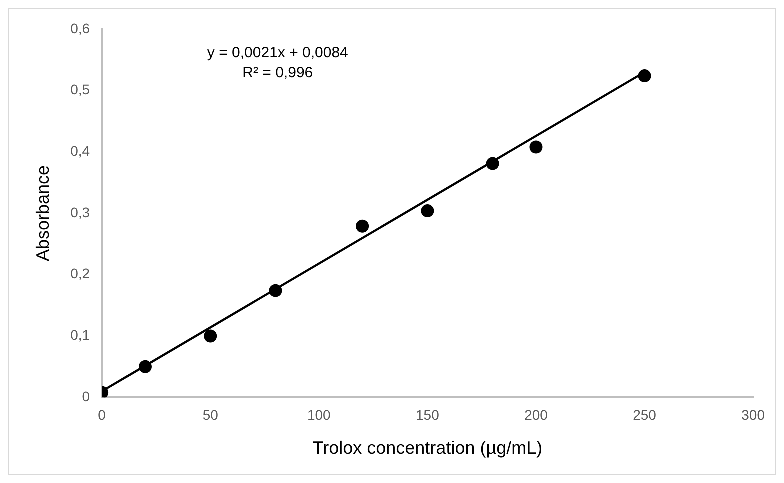  What do you see at coordinates (278, 73) in the screenshot?
I see `annotation: R² = 0,996` at bounding box center [278, 73].